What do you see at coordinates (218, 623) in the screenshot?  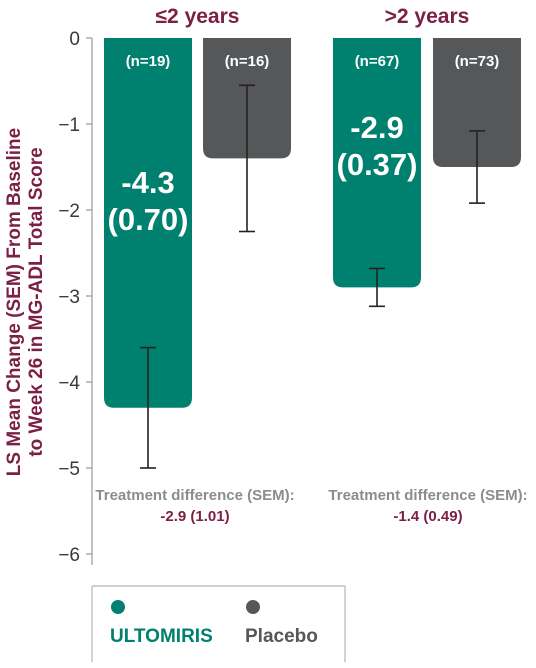 I see `legend: ULTOMIRIS Placebo` at bounding box center [218, 623].